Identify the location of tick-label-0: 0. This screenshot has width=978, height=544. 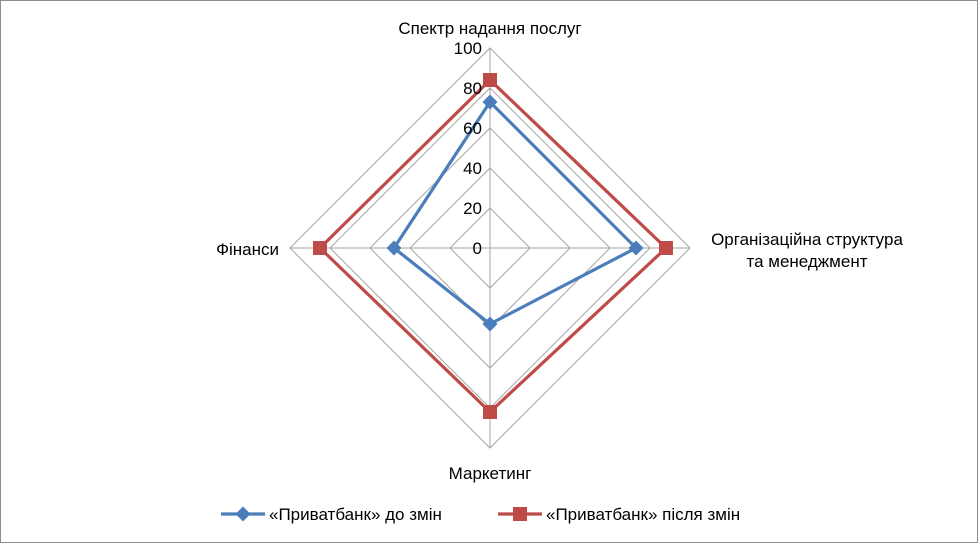
(477, 248).